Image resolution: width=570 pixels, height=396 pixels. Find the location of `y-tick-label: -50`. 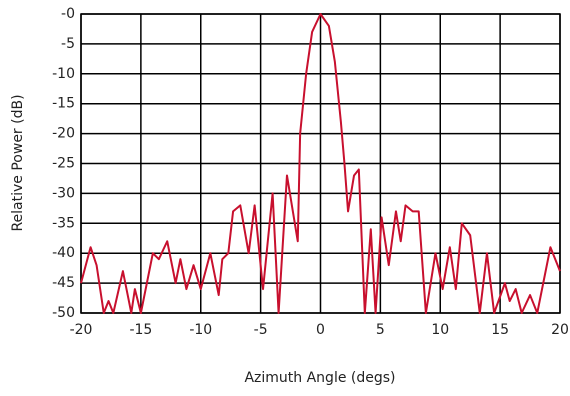

y-tick-label: -50 is located at coordinates (63, 313).